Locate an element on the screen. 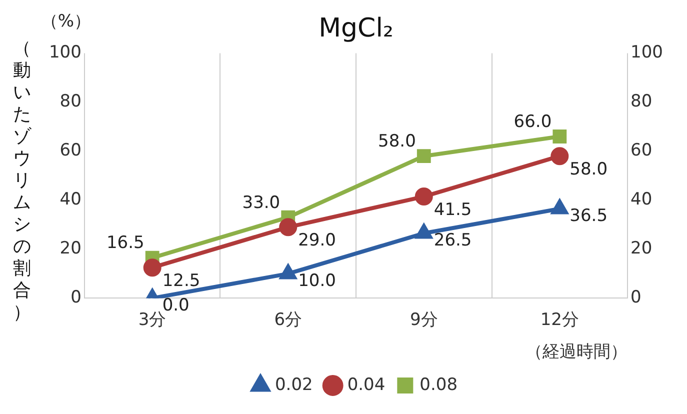 This screenshot has height=414, width=687. data-label: 66.0 is located at coordinates (533, 122).